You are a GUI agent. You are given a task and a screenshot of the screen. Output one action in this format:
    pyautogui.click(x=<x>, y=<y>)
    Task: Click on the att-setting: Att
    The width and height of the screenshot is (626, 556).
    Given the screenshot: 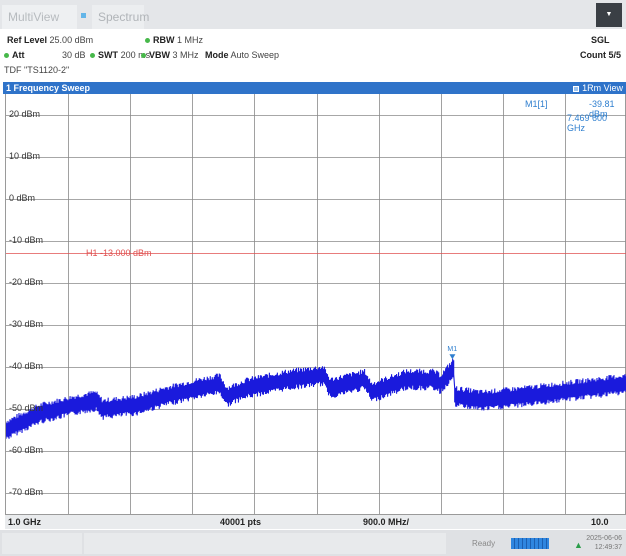 What is the action you would take?
    pyautogui.click(x=14, y=55)
    